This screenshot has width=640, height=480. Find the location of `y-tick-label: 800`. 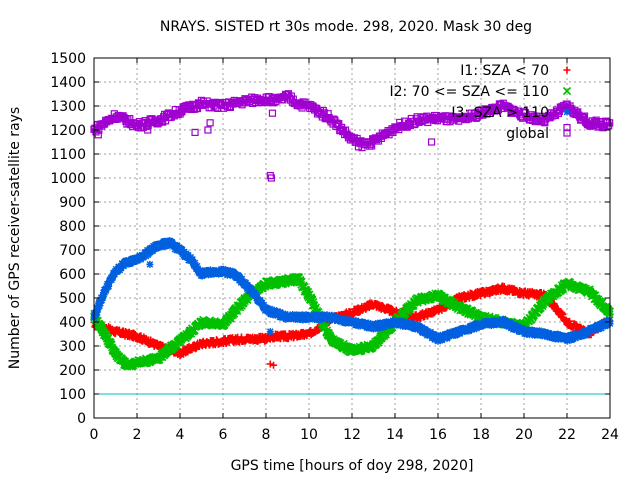

y-tick-label: 800 is located at coordinates (72, 227).